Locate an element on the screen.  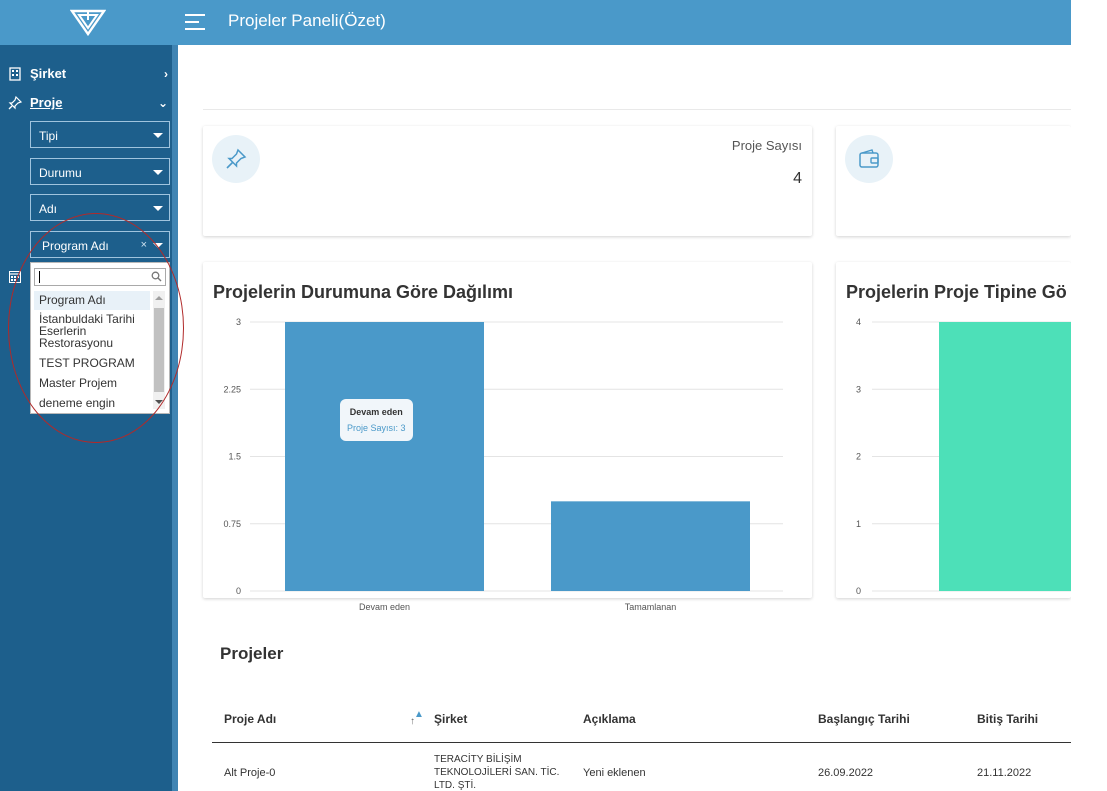
scroll-down-icon is located at coordinates (159, 402).